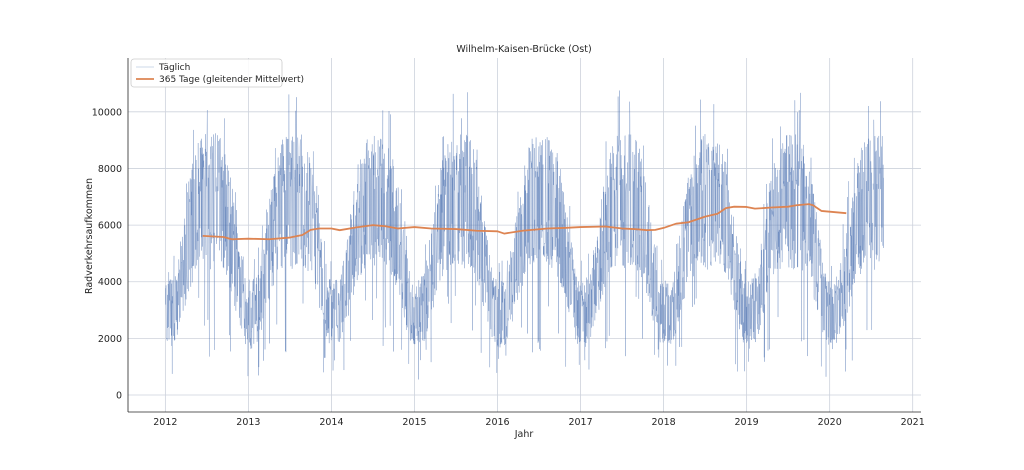 The image size is (1024, 470). Describe the element at coordinates (414, 422) in the screenshot. I see `x-tick-label: 2015` at that location.